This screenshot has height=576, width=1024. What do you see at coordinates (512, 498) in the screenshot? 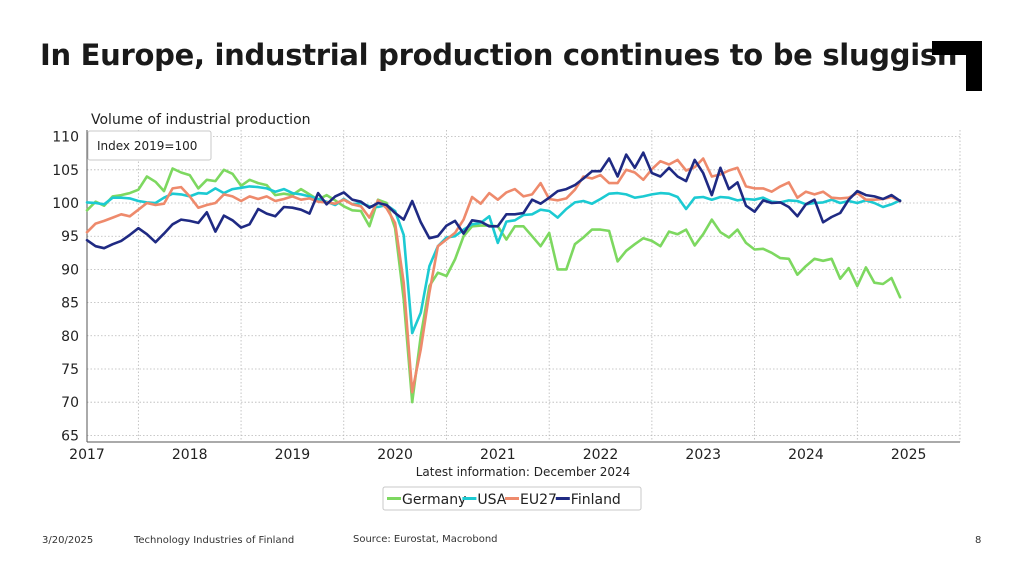
I see `chart-legend: Germany USA EU27 Finland` at bounding box center [512, 498].